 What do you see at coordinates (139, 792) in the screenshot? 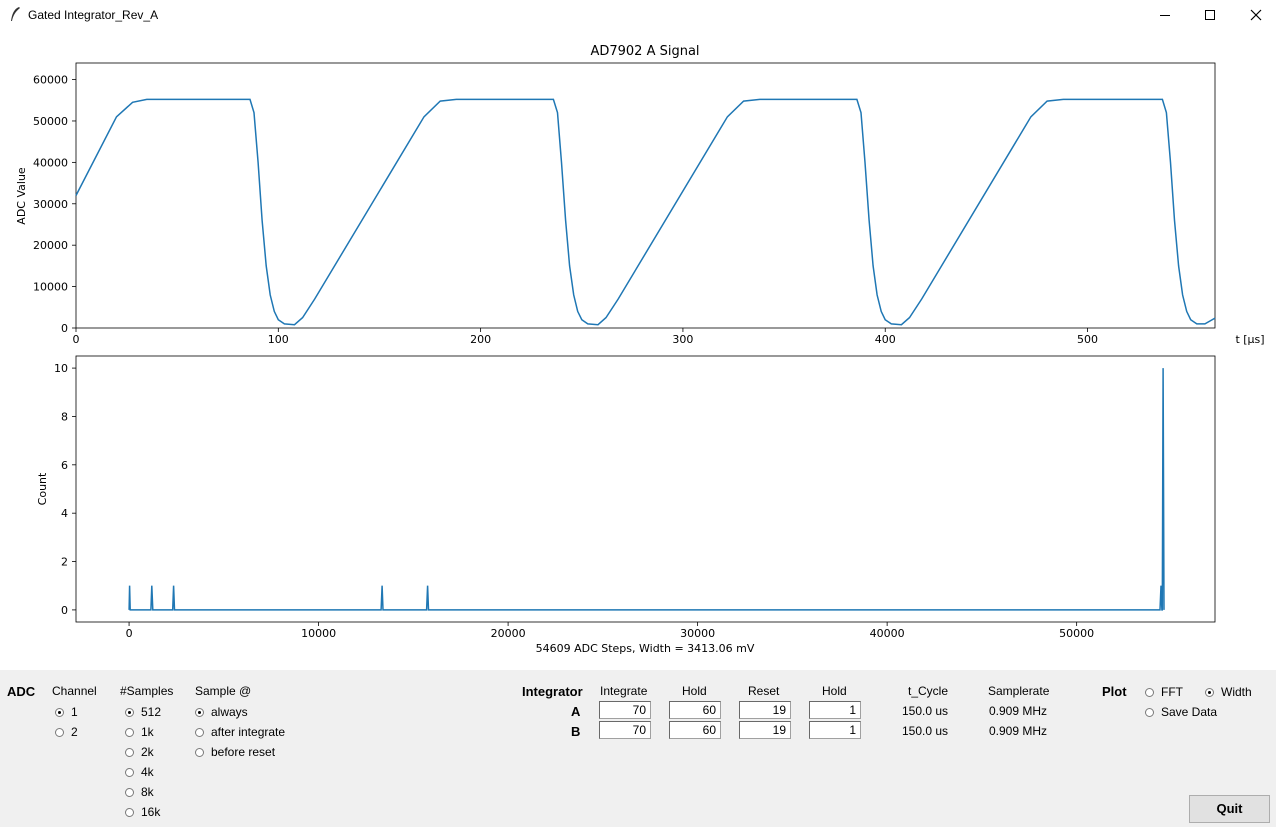
I see `samples-radio-8k: 8k` at bounding box center [139, 792].